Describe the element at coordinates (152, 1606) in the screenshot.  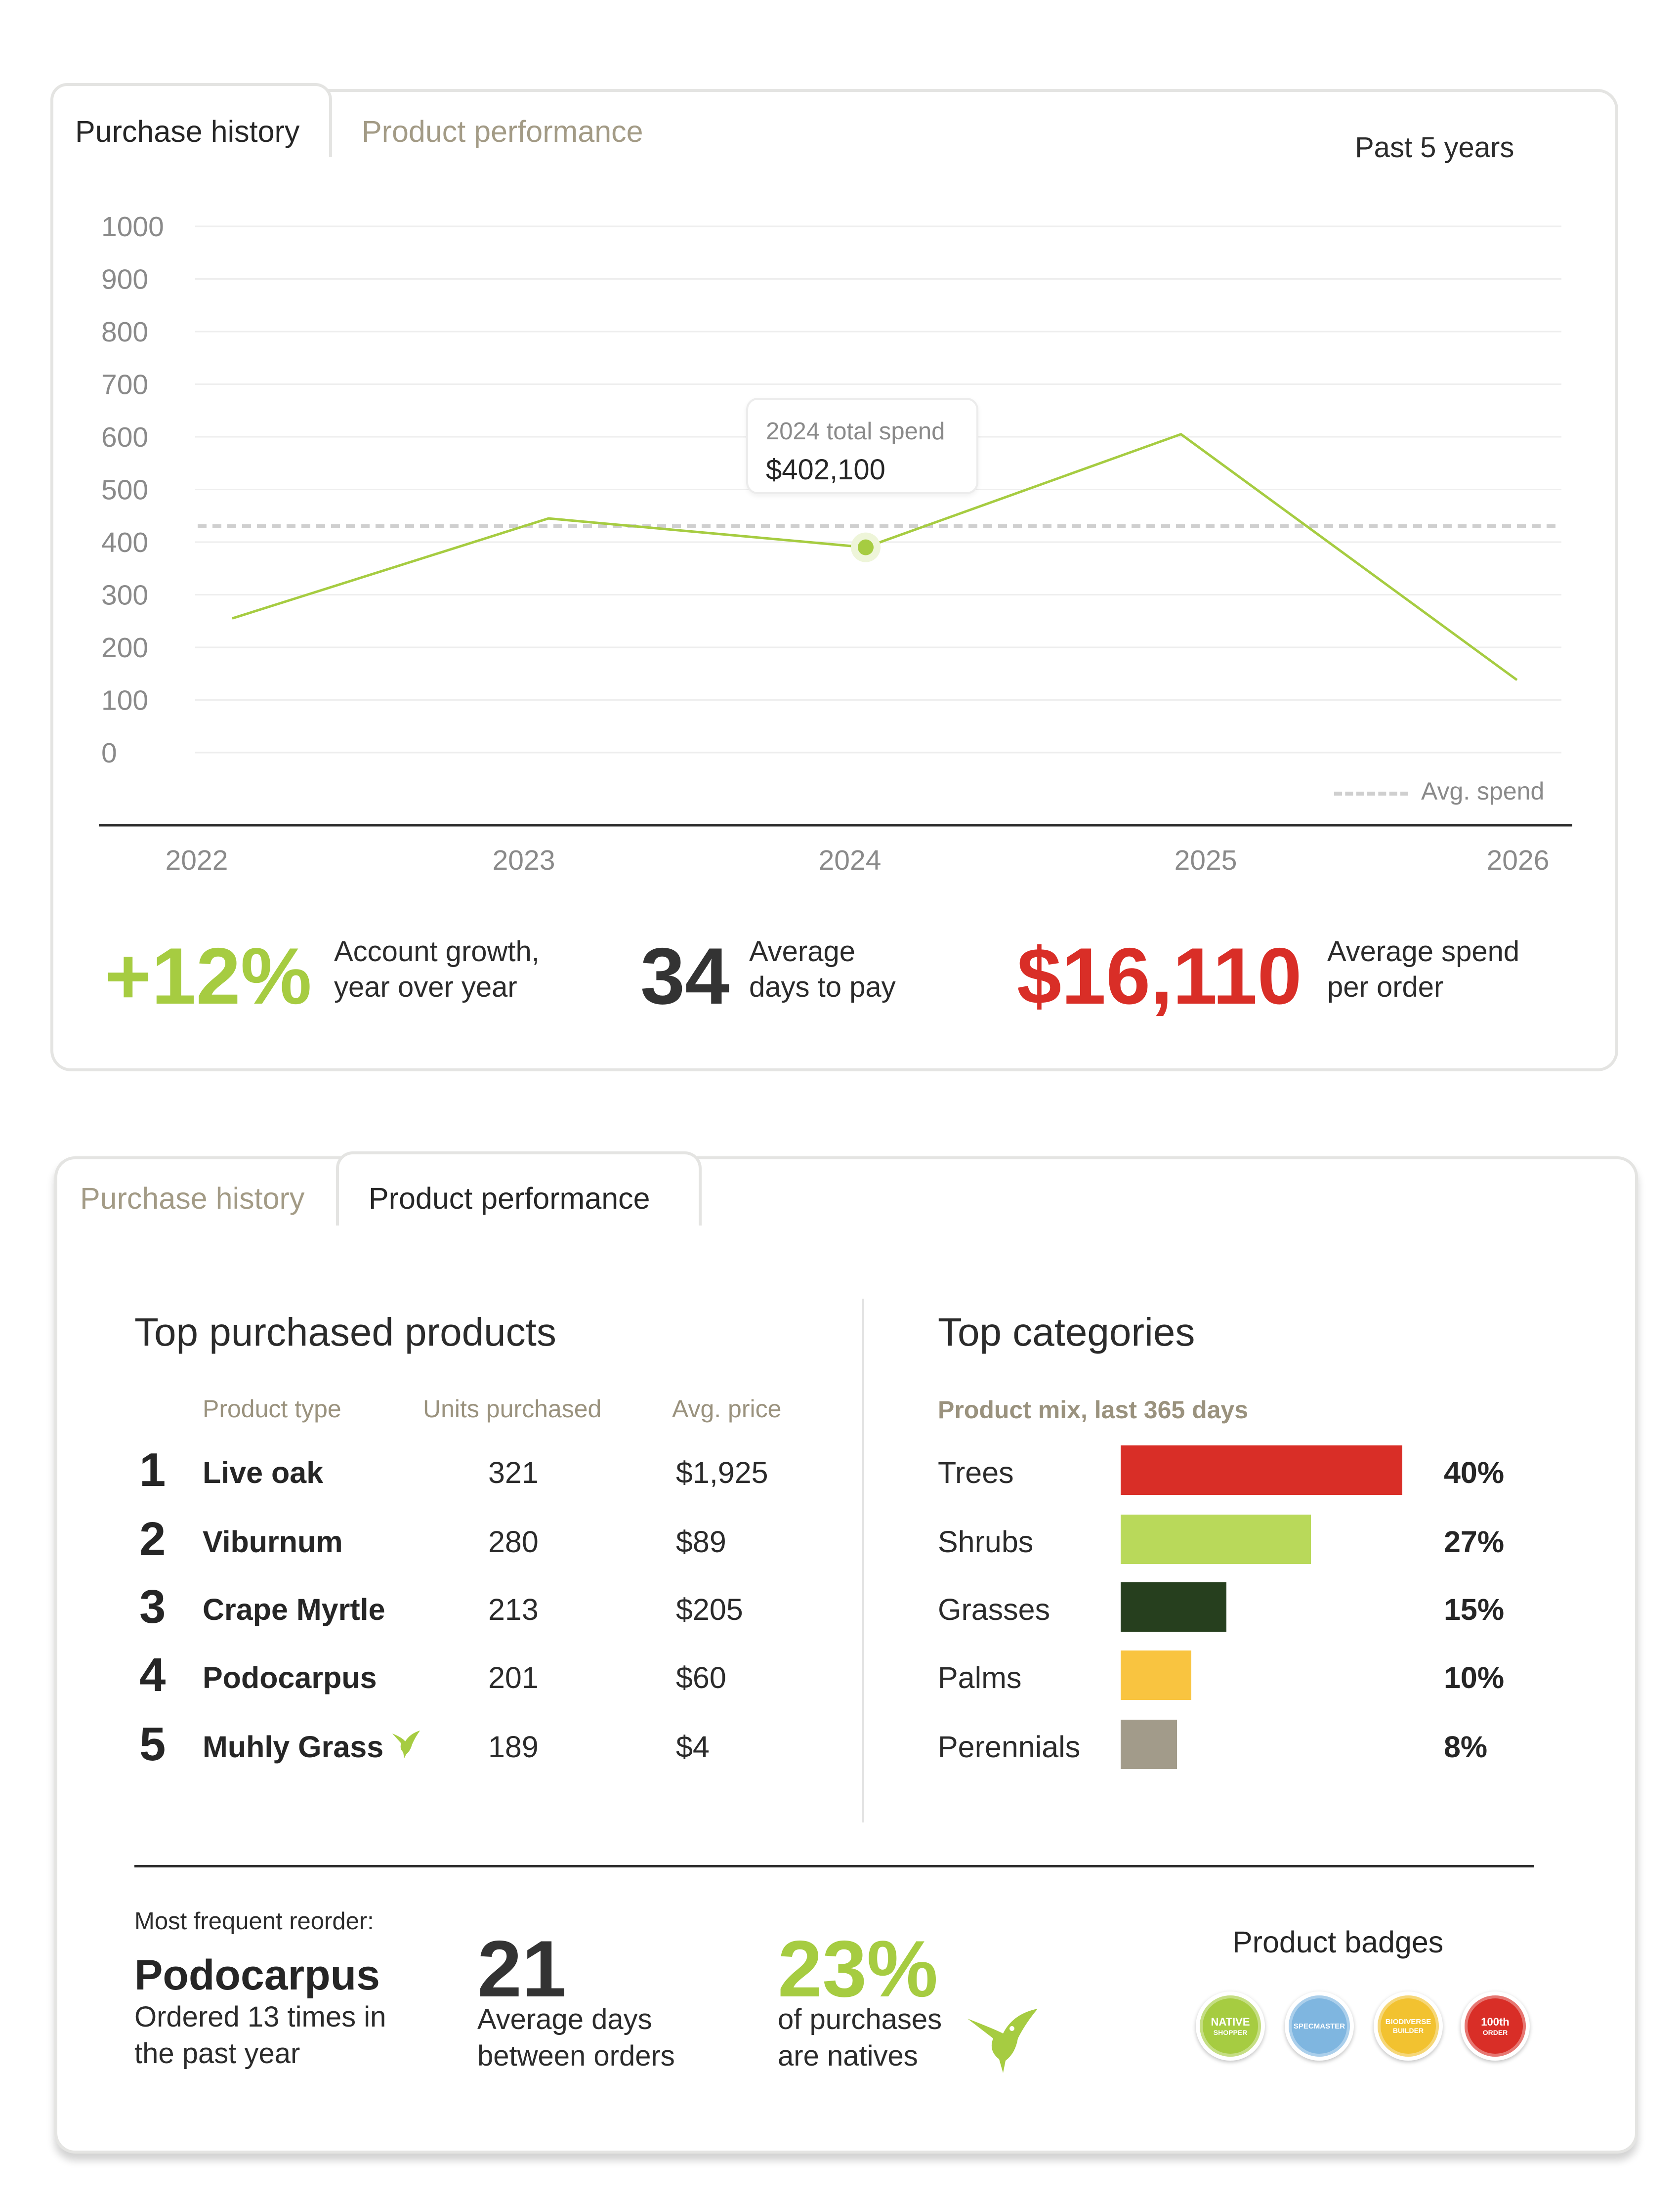
I see `product-rank: 3` at that location.